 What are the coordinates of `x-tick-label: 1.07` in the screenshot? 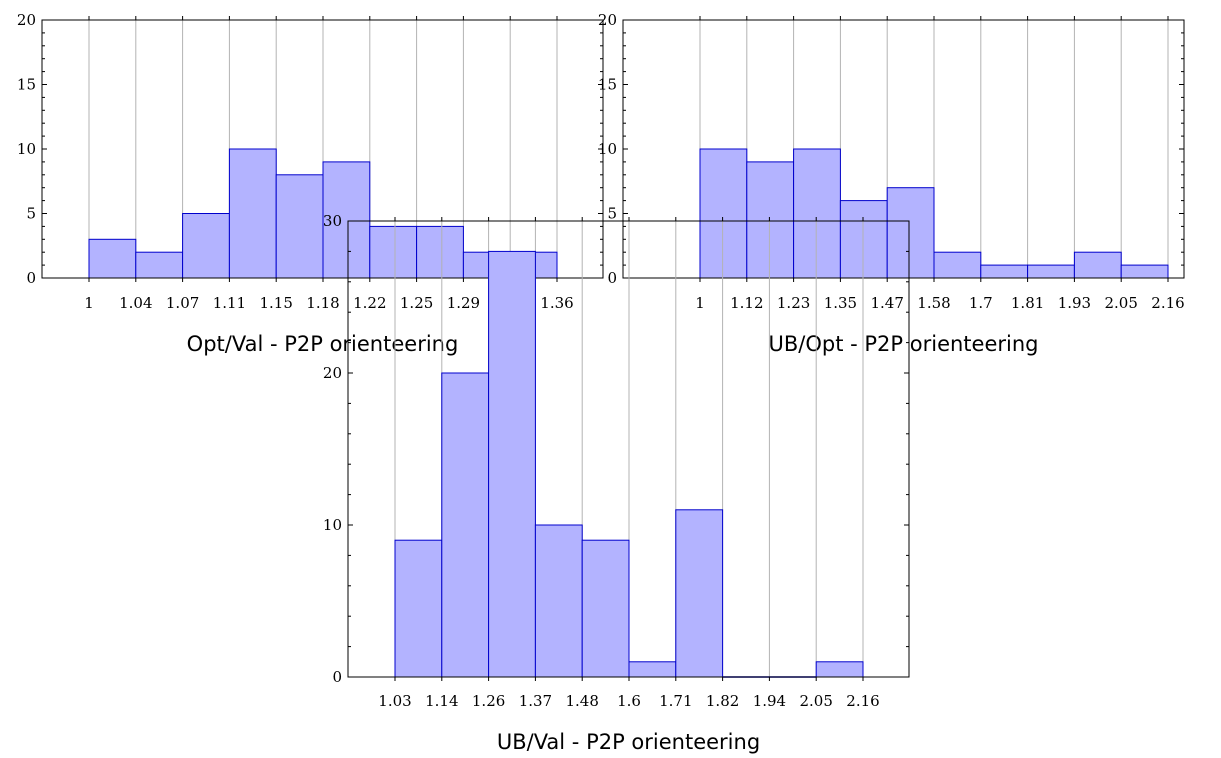 It's located at (182, 303).